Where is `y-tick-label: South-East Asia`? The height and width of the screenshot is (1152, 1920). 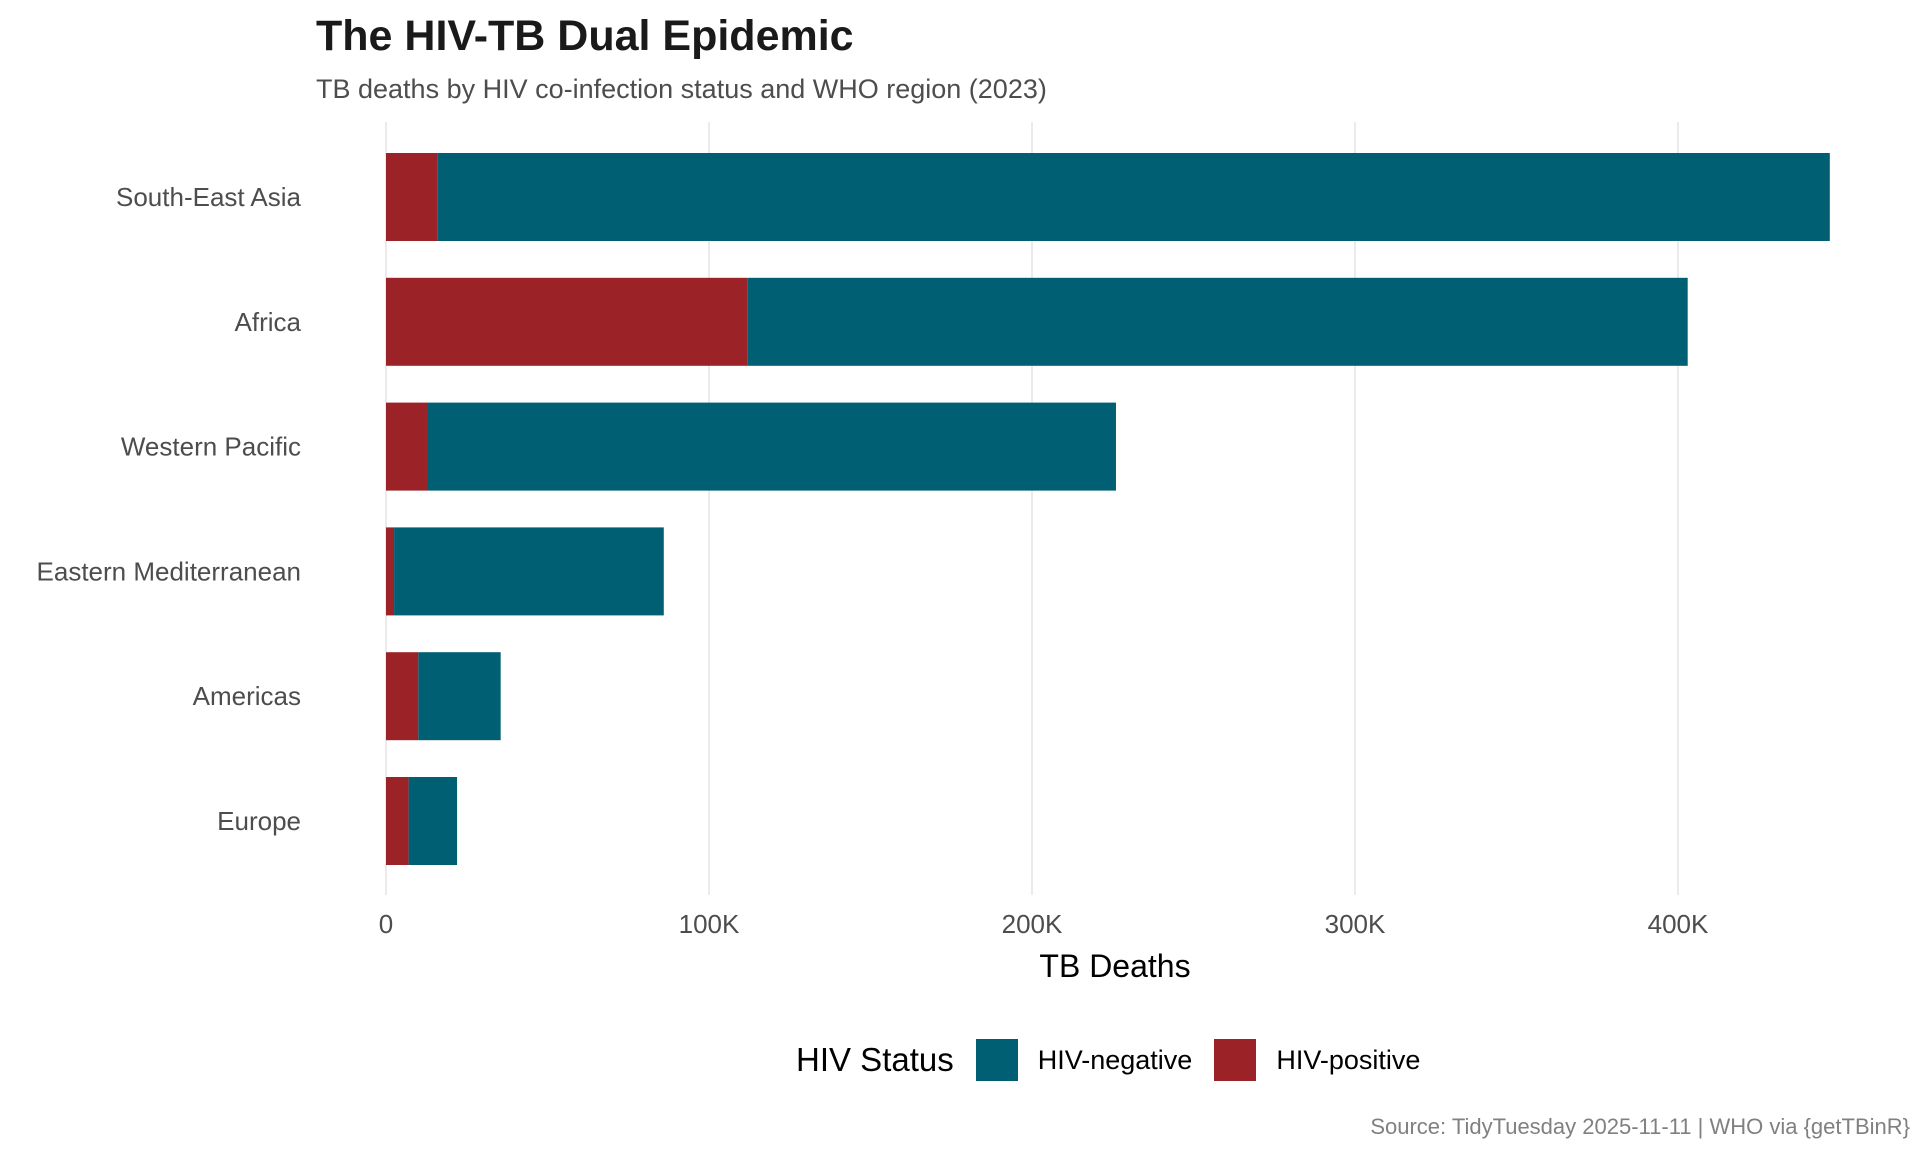 y-tick-label: South-East Asia is located at coordinates (209, 197).